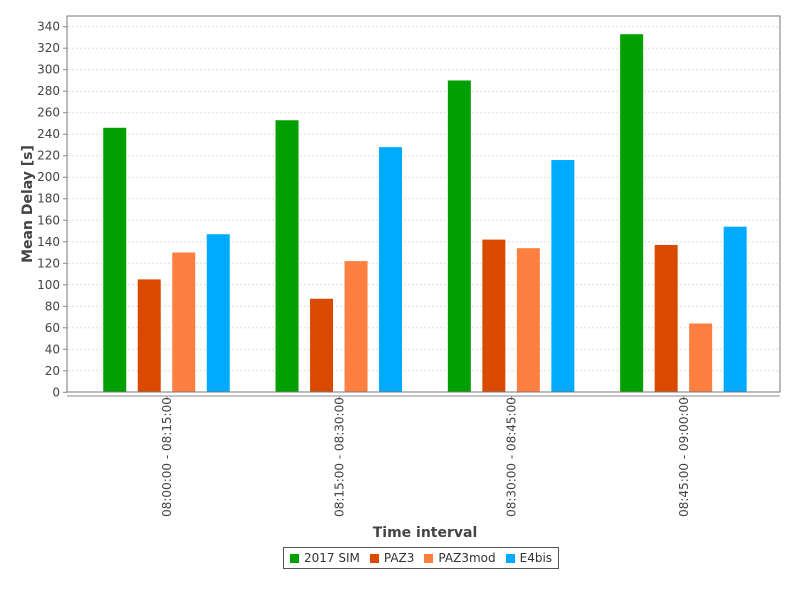 The width and height of the screenshot is (800, 600). What do you see at coordinates (467, 558) in the screenshot?
I see `legend-label: PAZ3mod` at bounding box center [467, 558].